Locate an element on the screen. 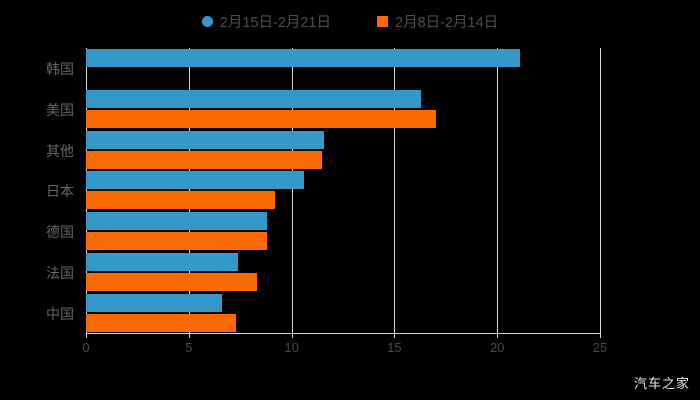  bar-row: 美国 is located at coordinates (323, 109).